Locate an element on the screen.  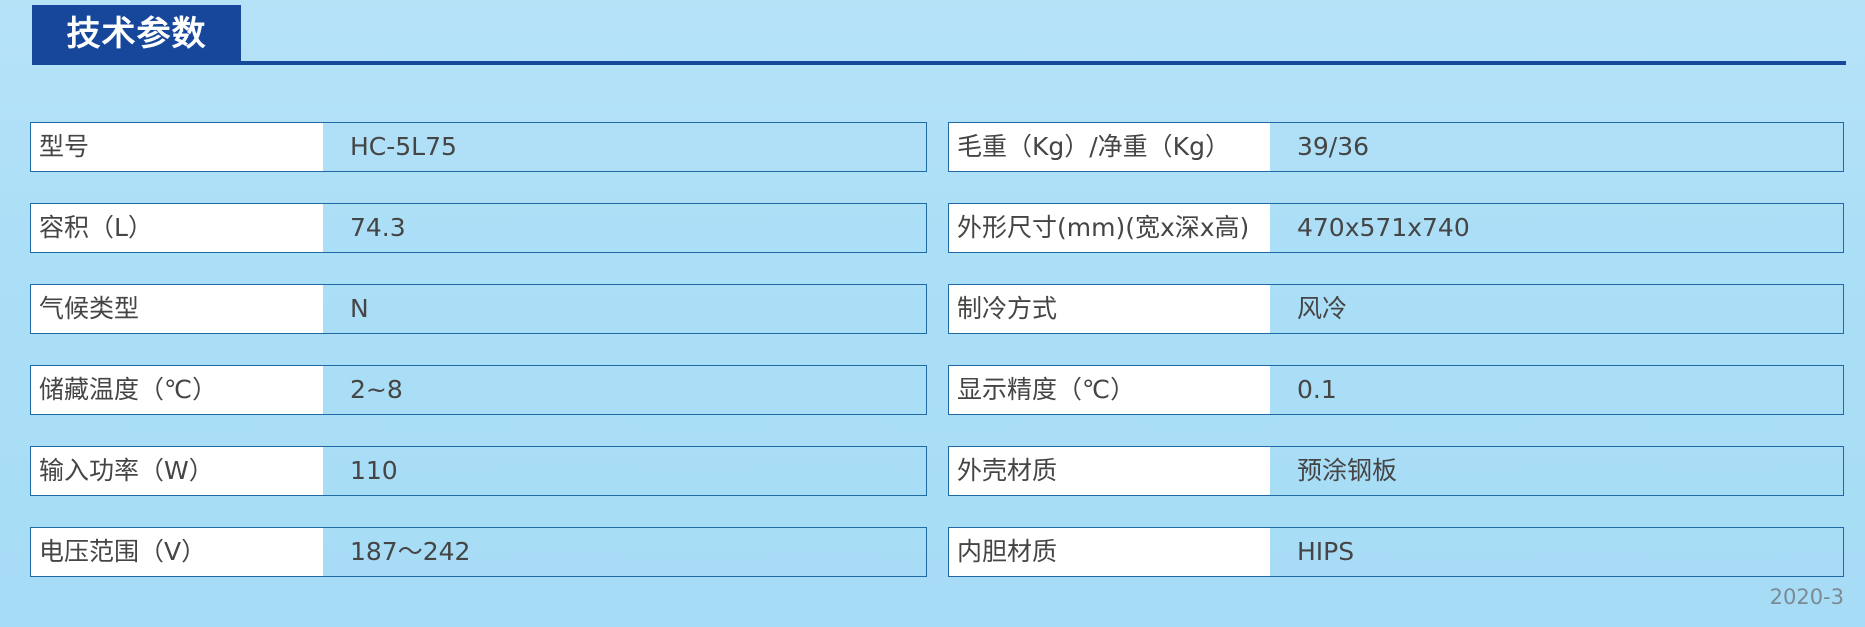
spec-label: 制冷方式 is located at coordinates (1109, 309).